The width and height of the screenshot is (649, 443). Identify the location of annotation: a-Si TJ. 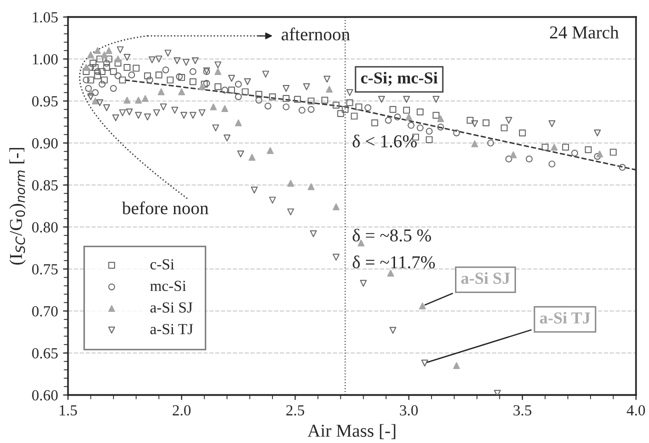
(565, 318).